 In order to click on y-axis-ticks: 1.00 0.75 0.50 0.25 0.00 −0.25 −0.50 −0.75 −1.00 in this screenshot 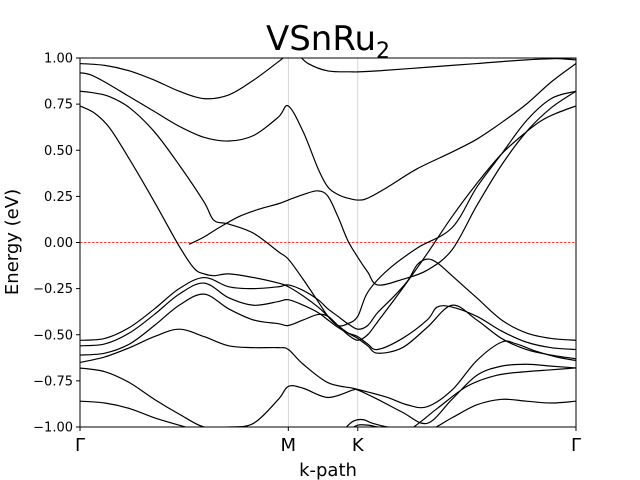, I will do `click(56, 244)`.